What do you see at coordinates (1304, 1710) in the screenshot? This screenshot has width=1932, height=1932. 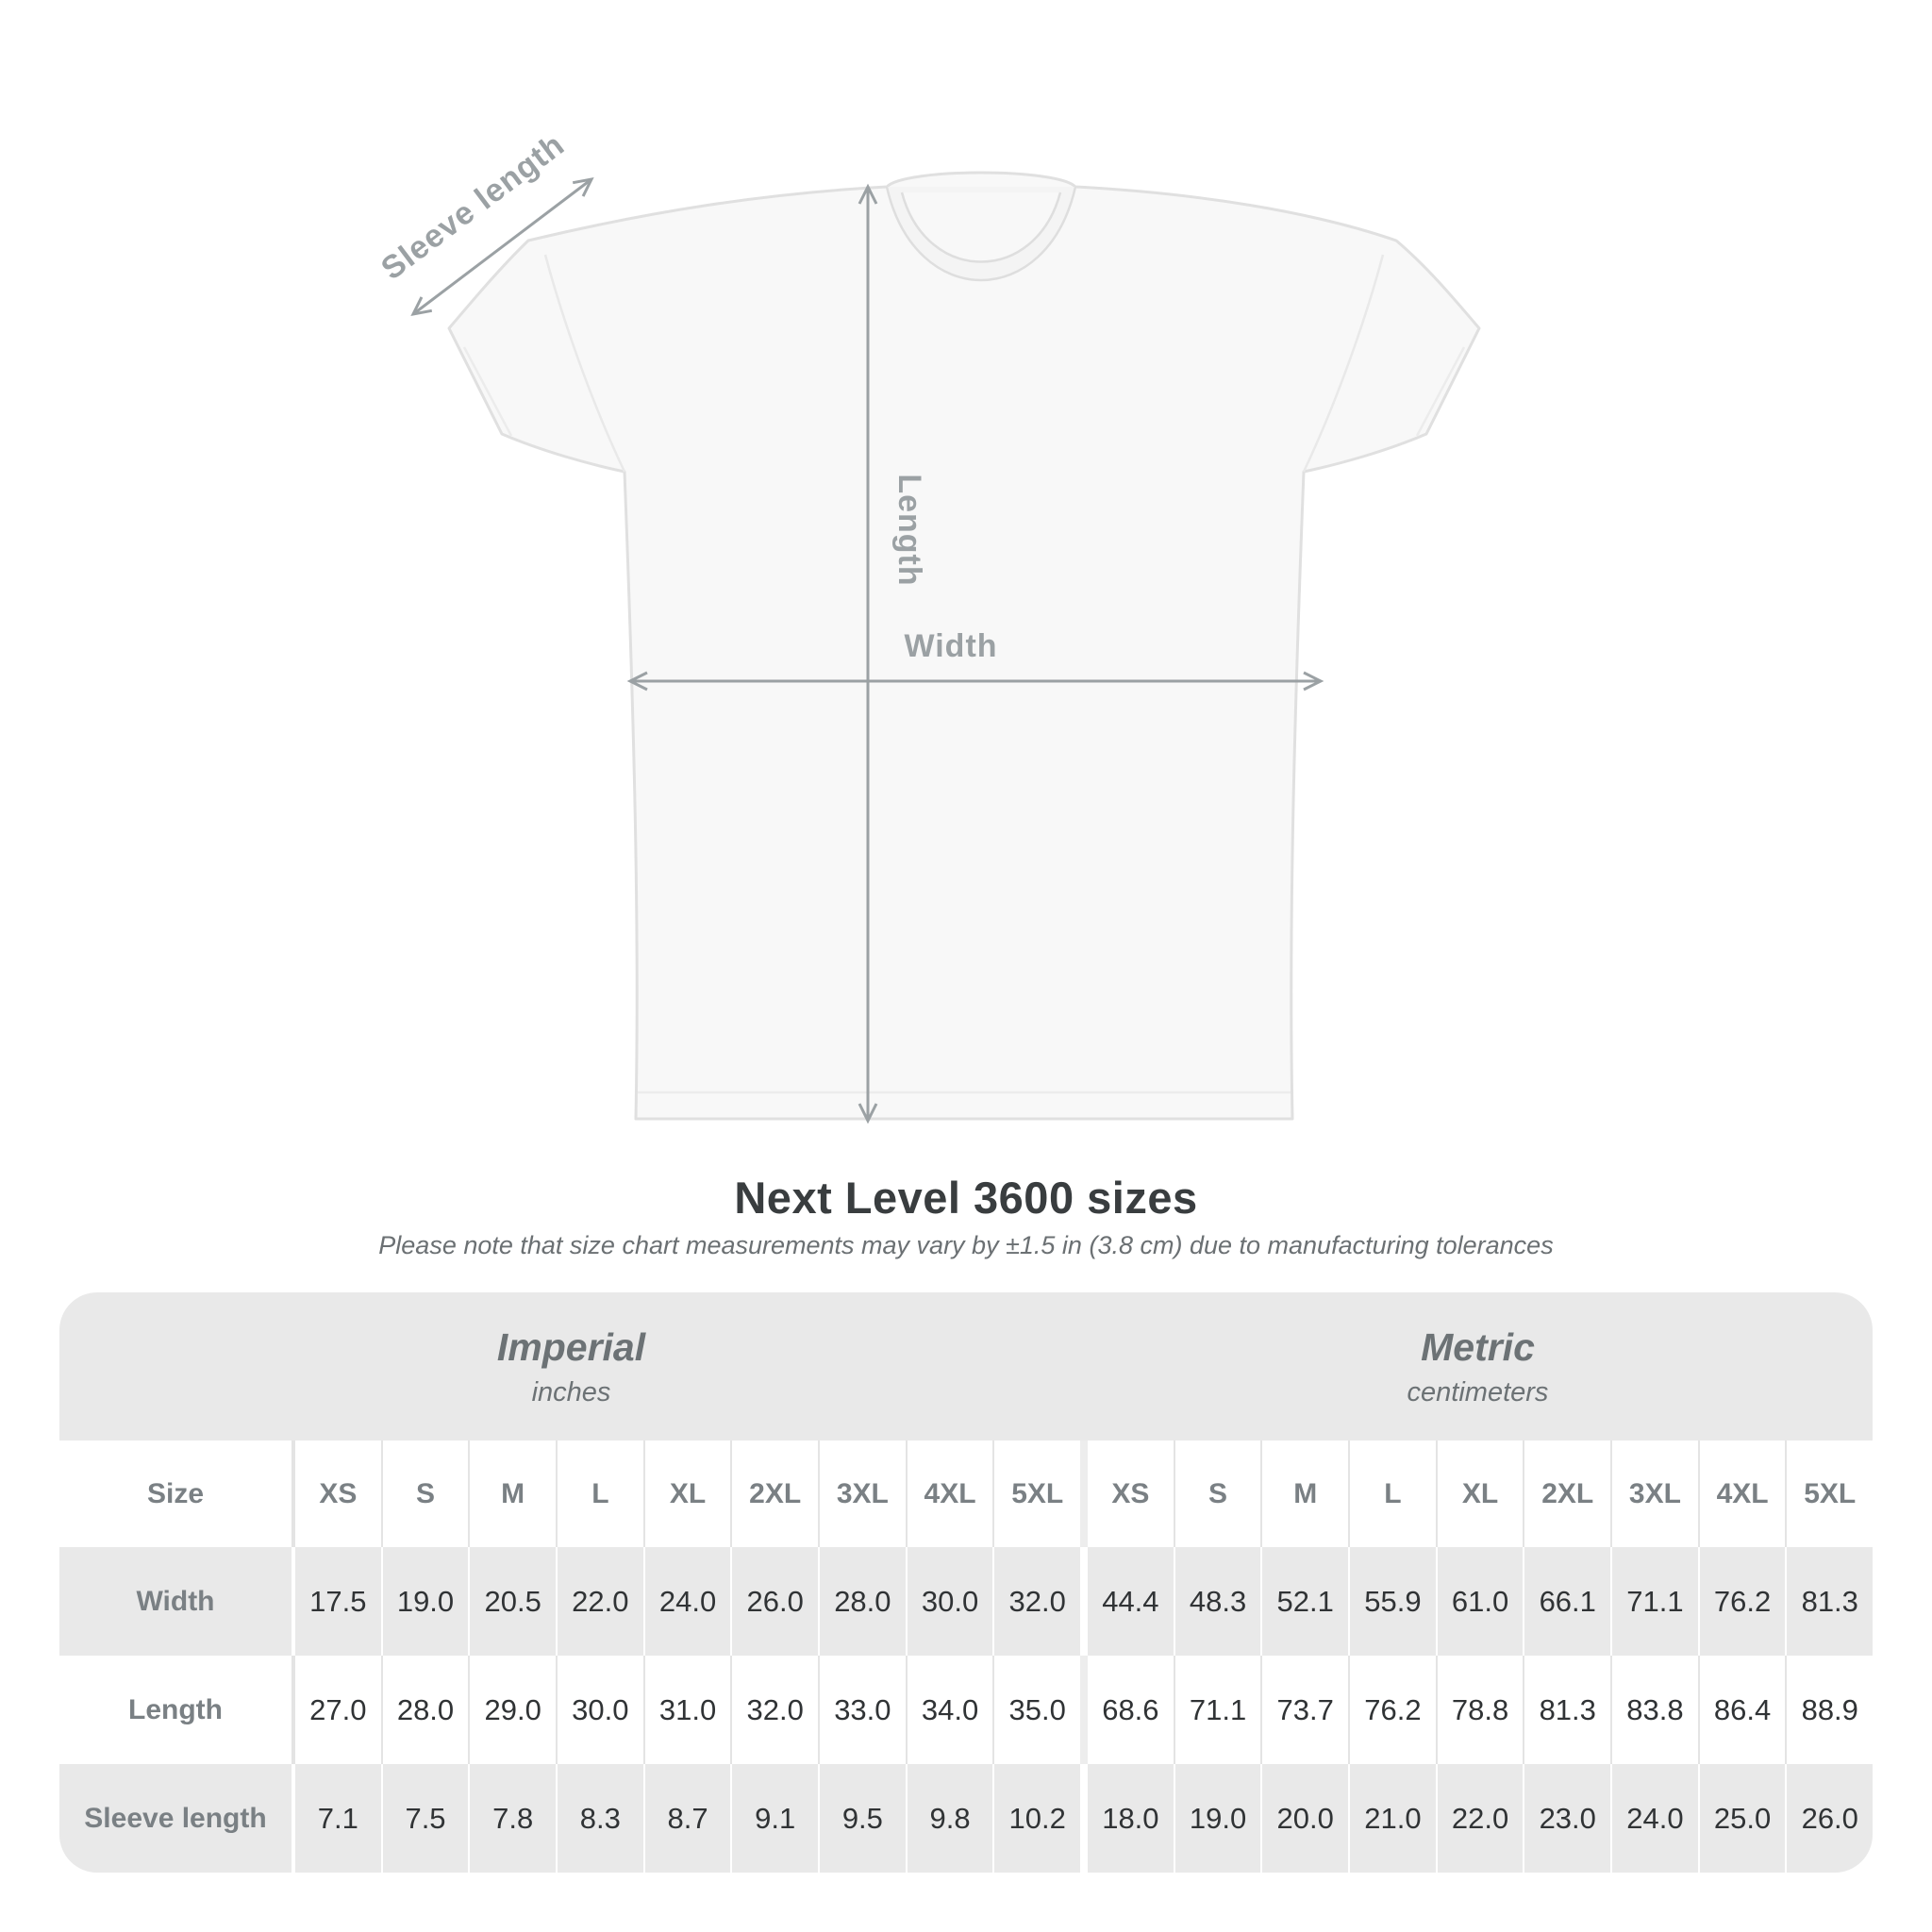 I see `table-cell: 73.7` at bounding box center [1304, 1710].